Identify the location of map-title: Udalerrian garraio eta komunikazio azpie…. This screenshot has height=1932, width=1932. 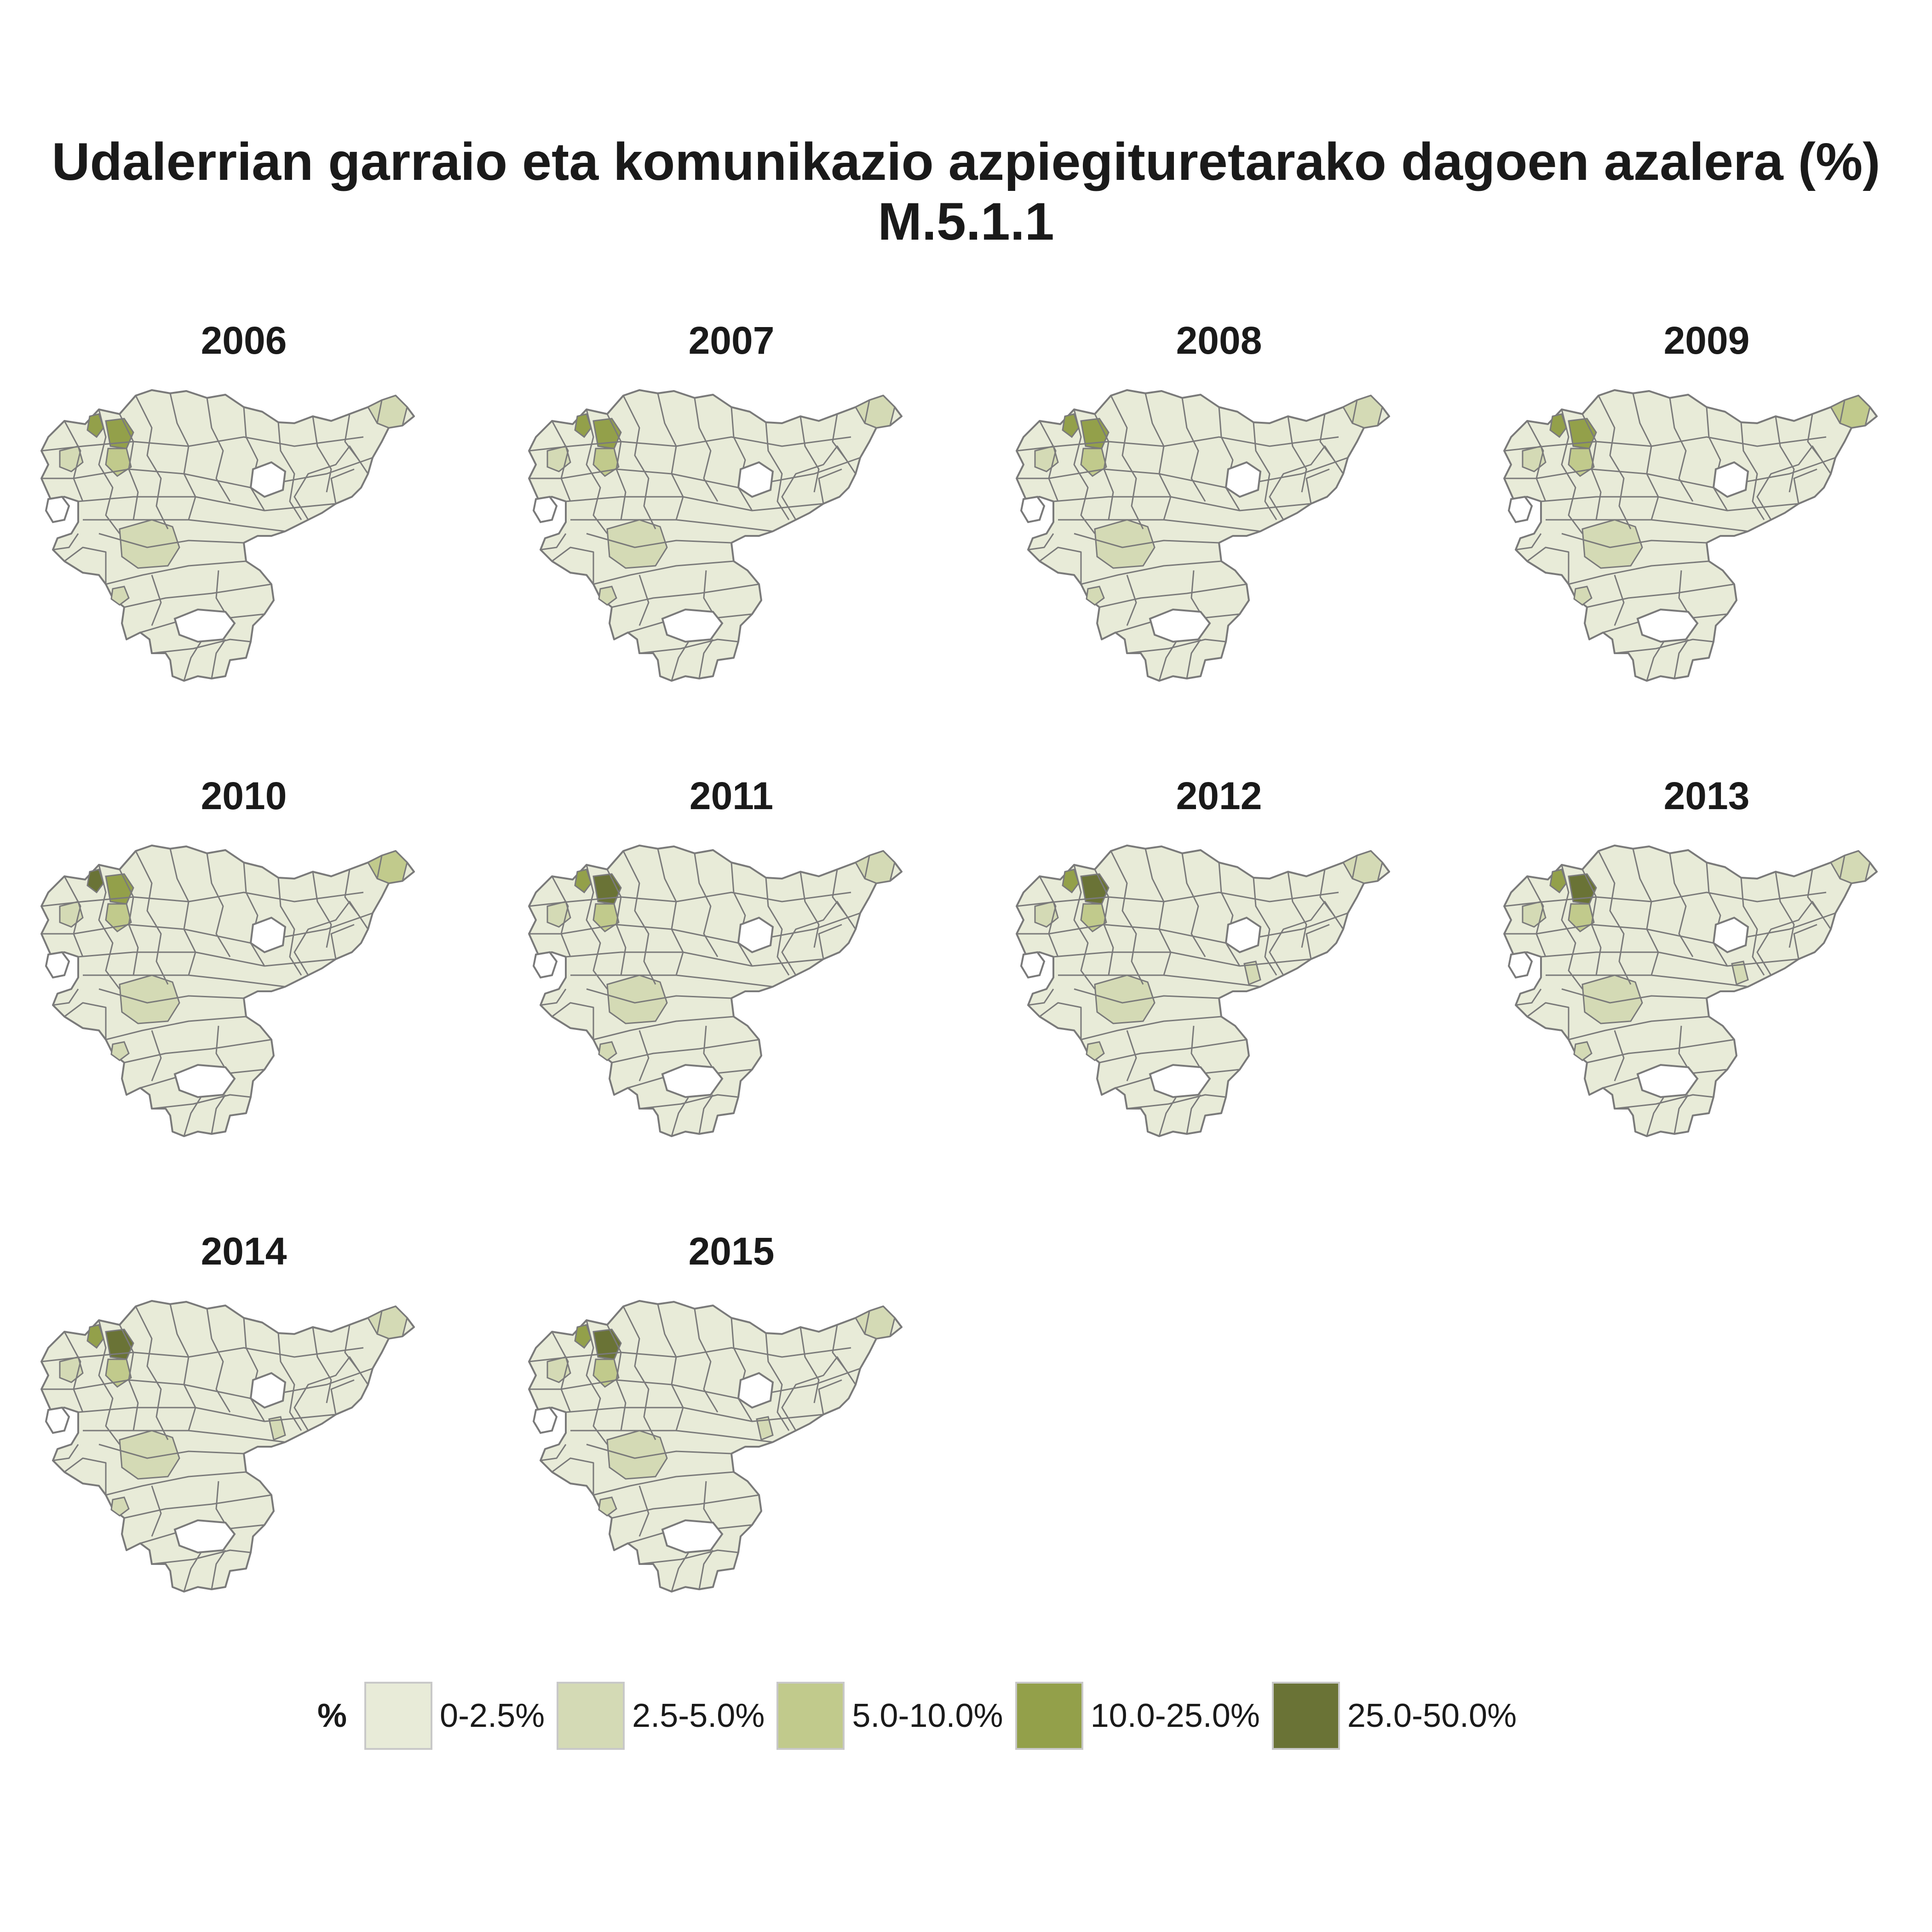
(966, 161).